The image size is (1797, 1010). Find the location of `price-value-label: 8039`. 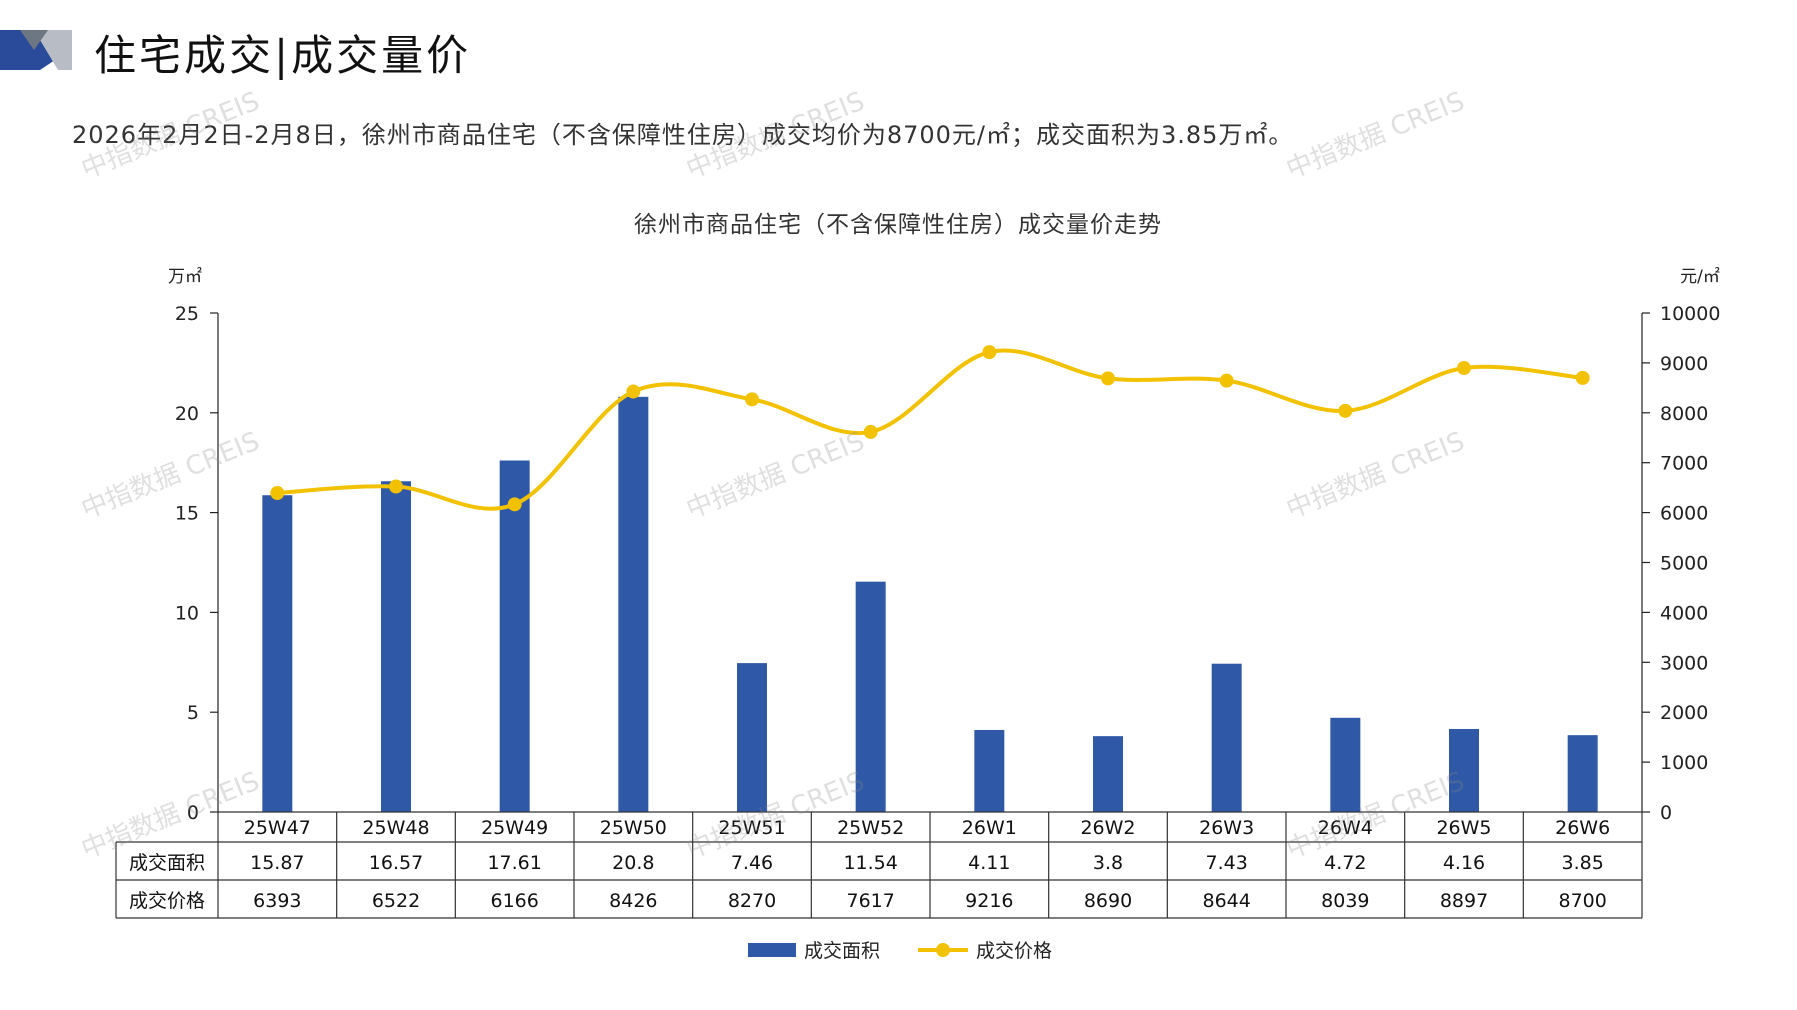

price-value-label: 8039 is located at coordinates (1345, 901).